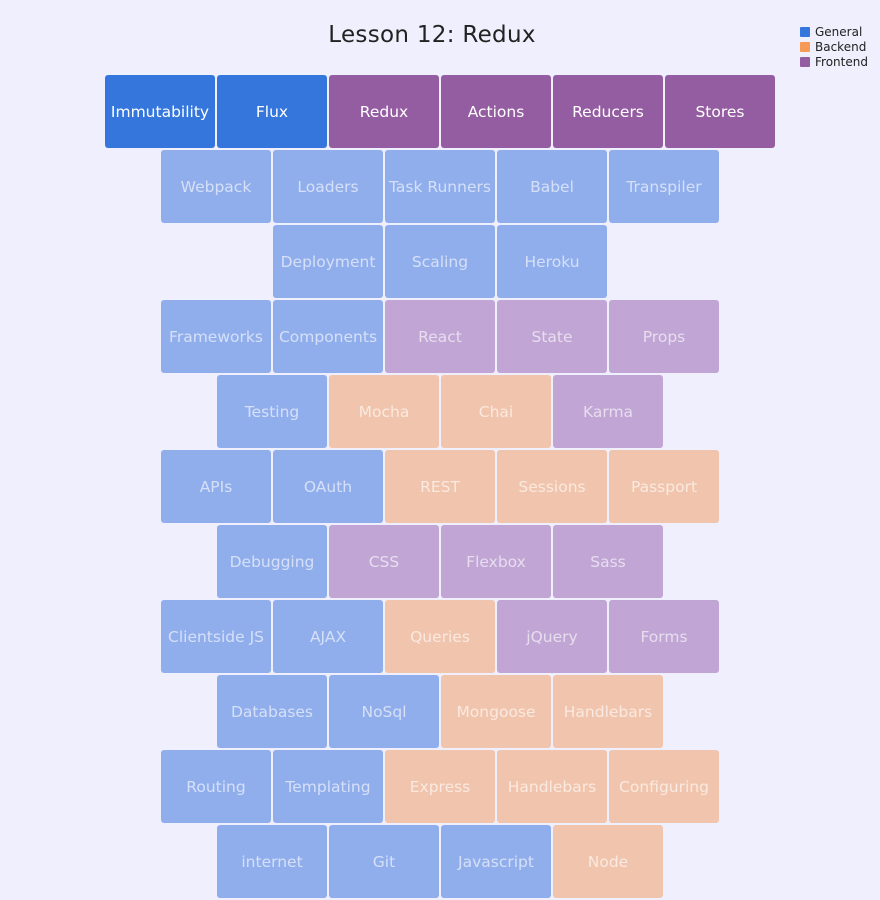 This screenshot has height=900, width=880. What do you see at coordinates (496, 411) in the screenshot?
I see `topic-tile: Chai` at bounding box center [496, 411].